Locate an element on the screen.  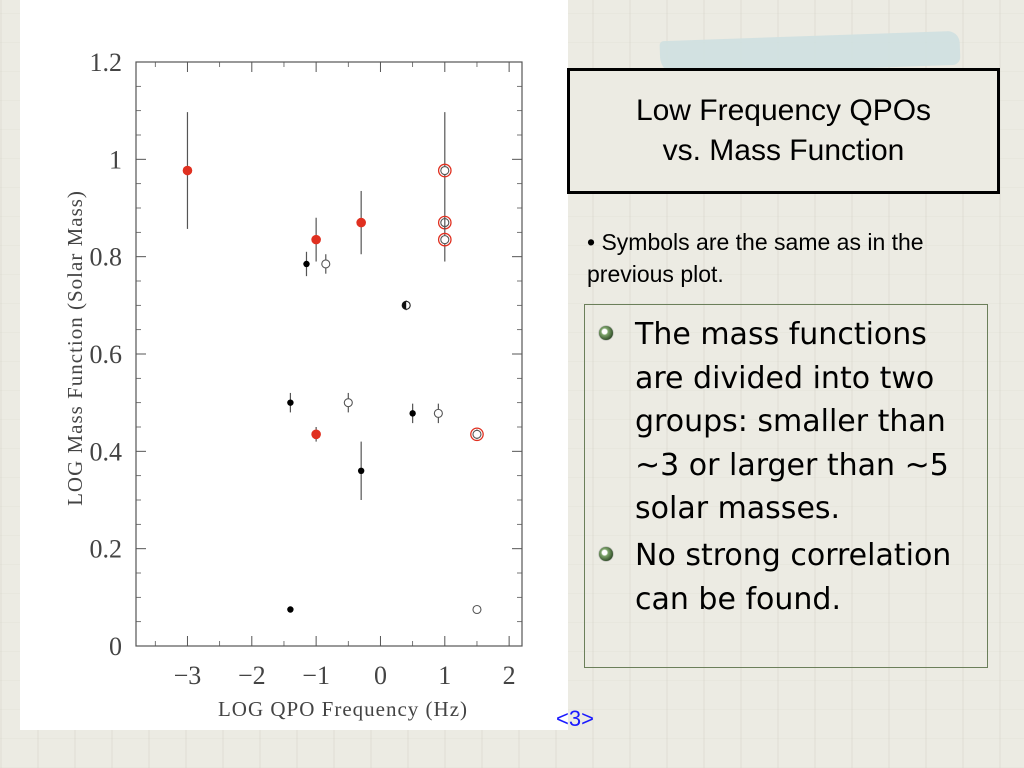
x-axis-label: LOG QPO Frequency (Hz) is located at coordinates (343, 709).